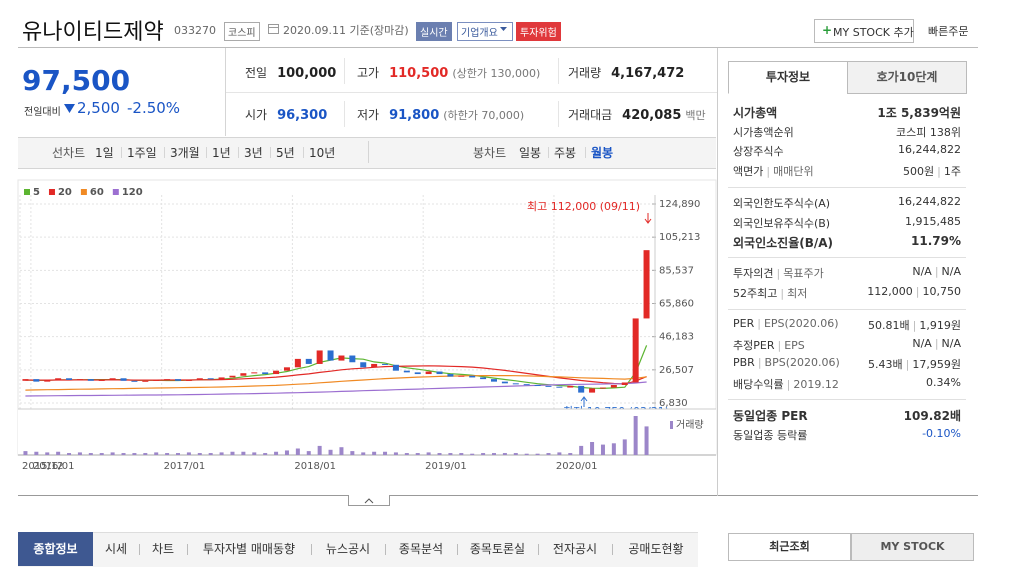 The image size is (1010, 567). What do you see at coordinates (195, 30) in the screenshot?
I see `stock-code: 033270` at bounding box center [195, 30].